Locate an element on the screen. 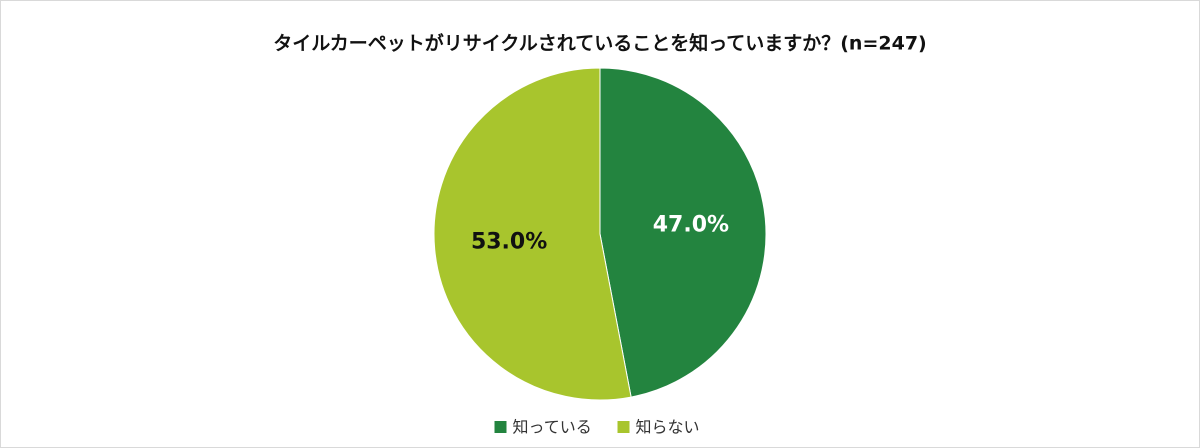 The image size is (1200, 448). legend-label: 知らない is located at coordinates (668, 427).